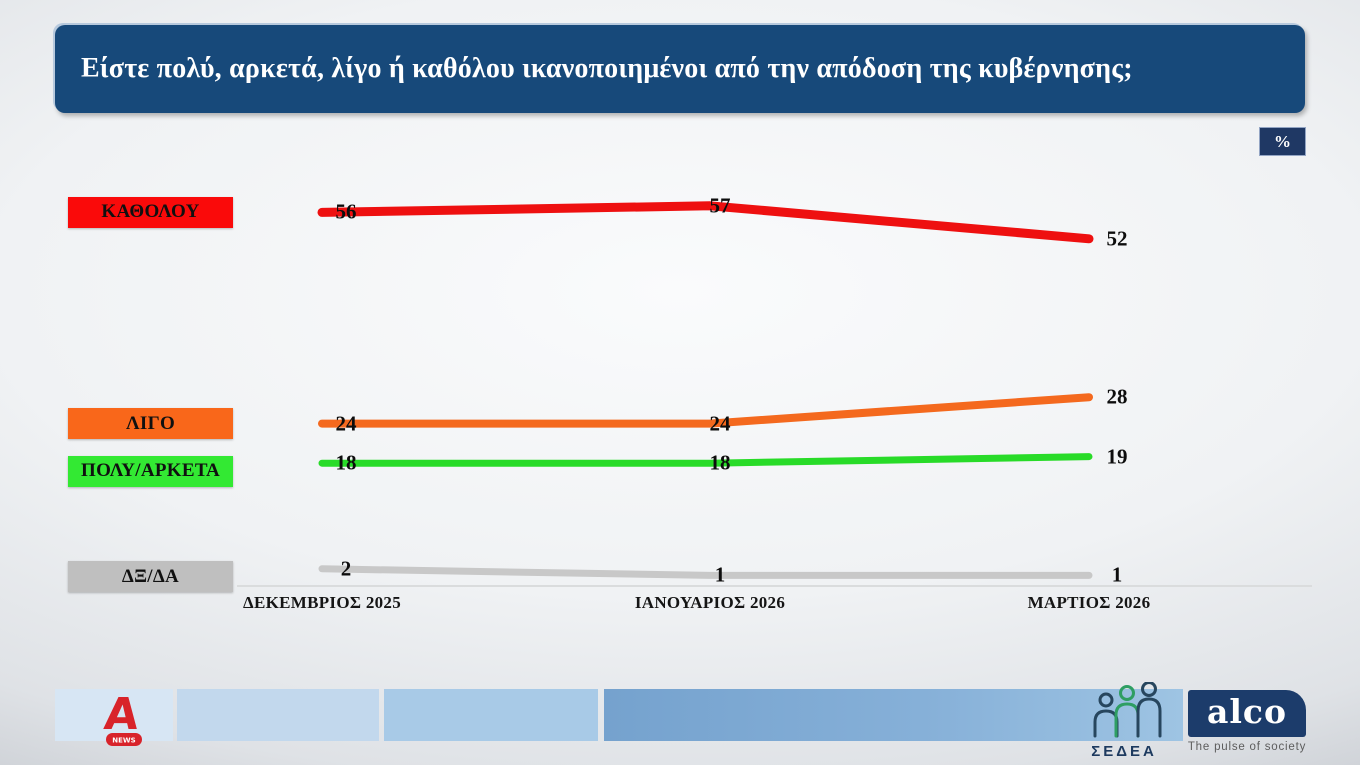 The height and width of the screenshot is (765, 1360). I want to click on data-label: 52, so click(1117, 238).